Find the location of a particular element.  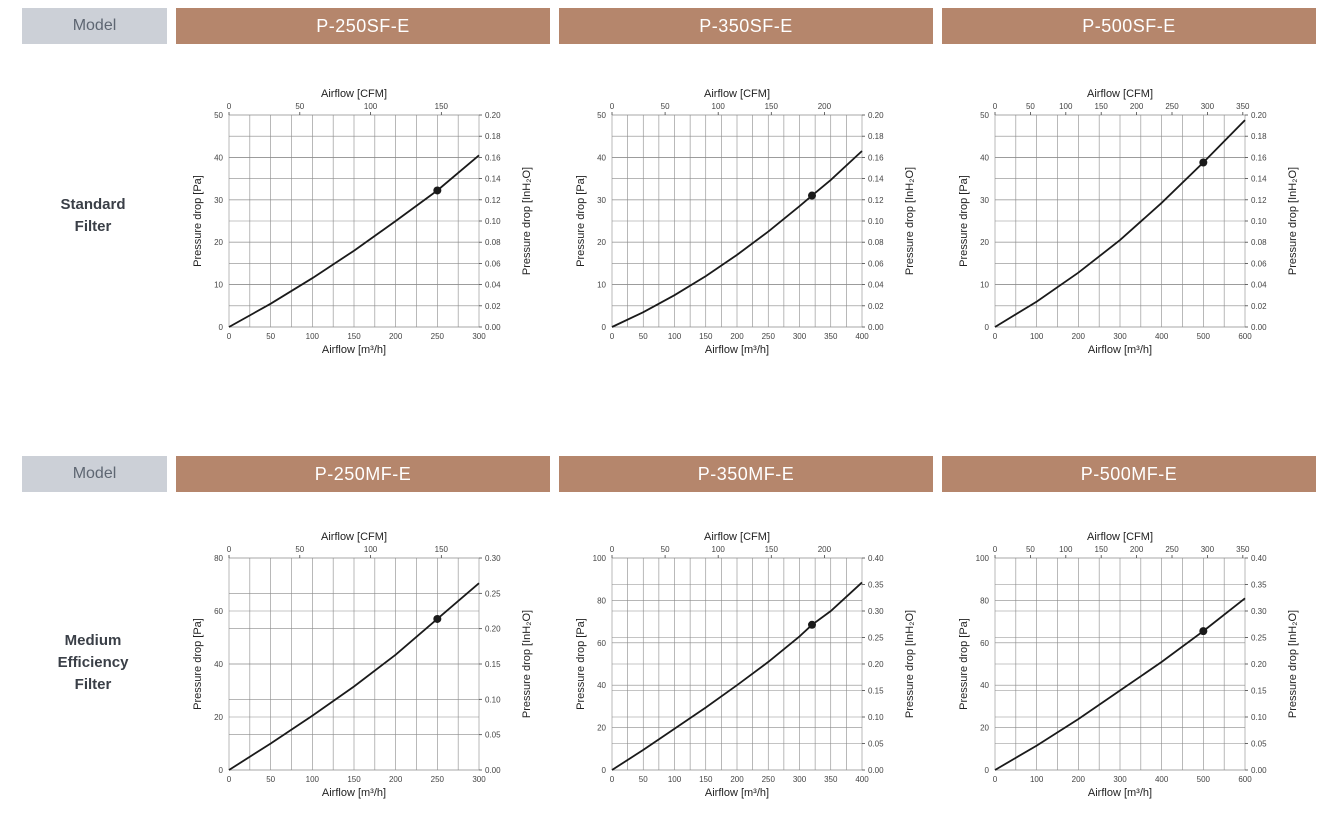

y2-tick-label: 0.05 is located at coordinates (1259, 744).